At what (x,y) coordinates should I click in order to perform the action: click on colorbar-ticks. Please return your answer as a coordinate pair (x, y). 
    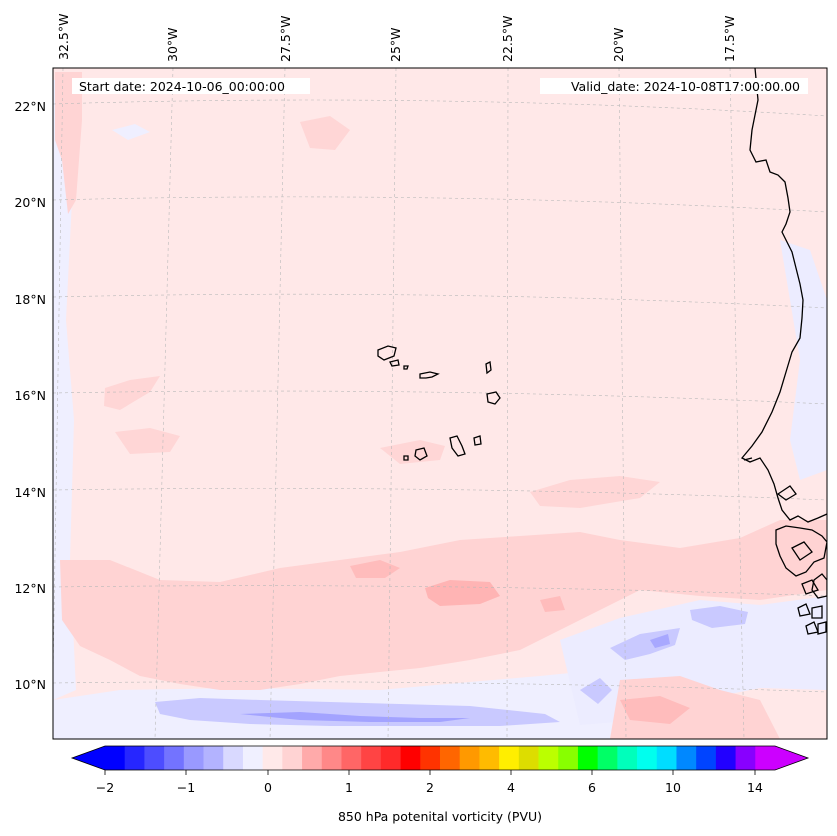
    Looking at the image, I should click on (430, 772).